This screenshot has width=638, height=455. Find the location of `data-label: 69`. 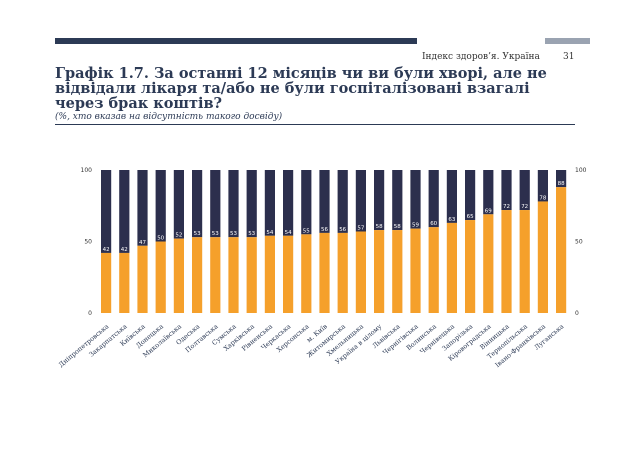

data-label: 69 is located at coordinates (488, 211).